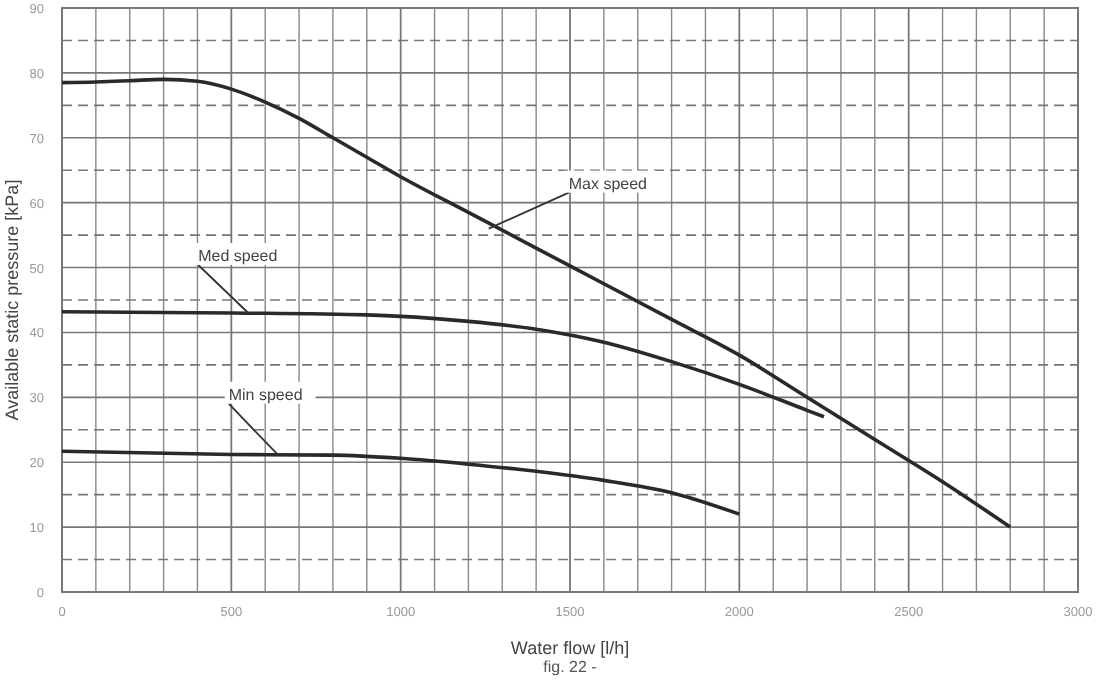  I want to click on annotation: Med speed, so click(238, 255).